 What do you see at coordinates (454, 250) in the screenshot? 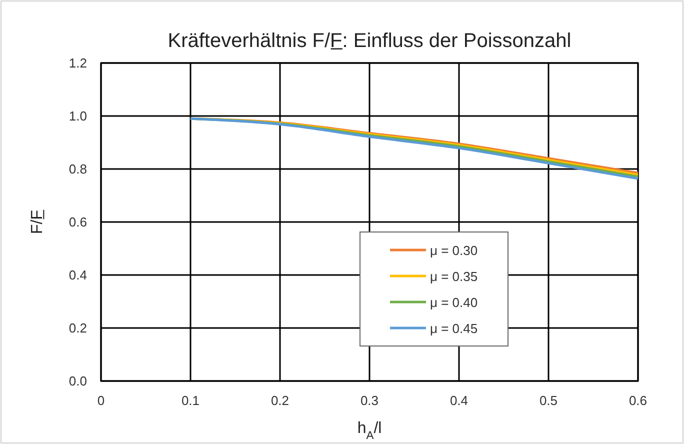
I see `legend-label: μ = 0.30` at bounding box center [454, 250].